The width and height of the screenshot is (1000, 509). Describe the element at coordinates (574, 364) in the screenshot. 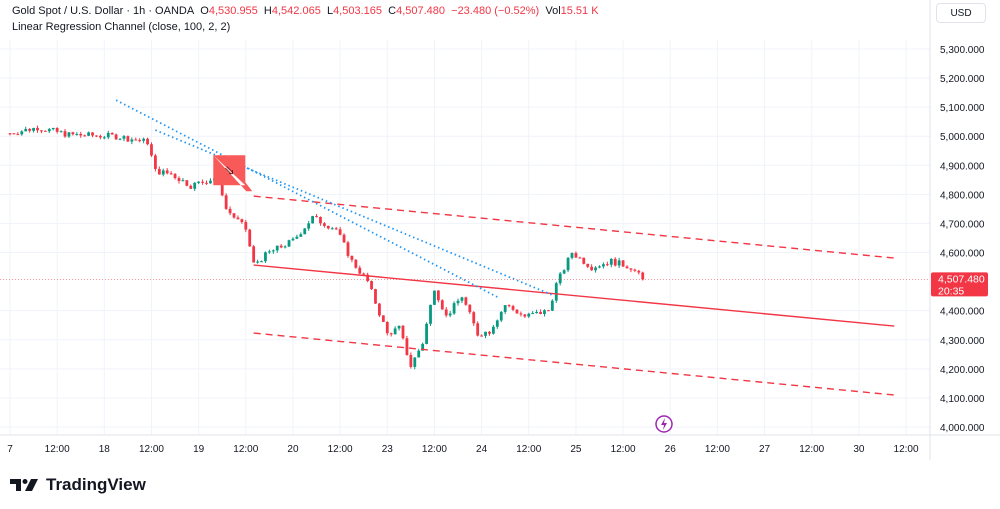

I see `regression-lower-line` at that location.